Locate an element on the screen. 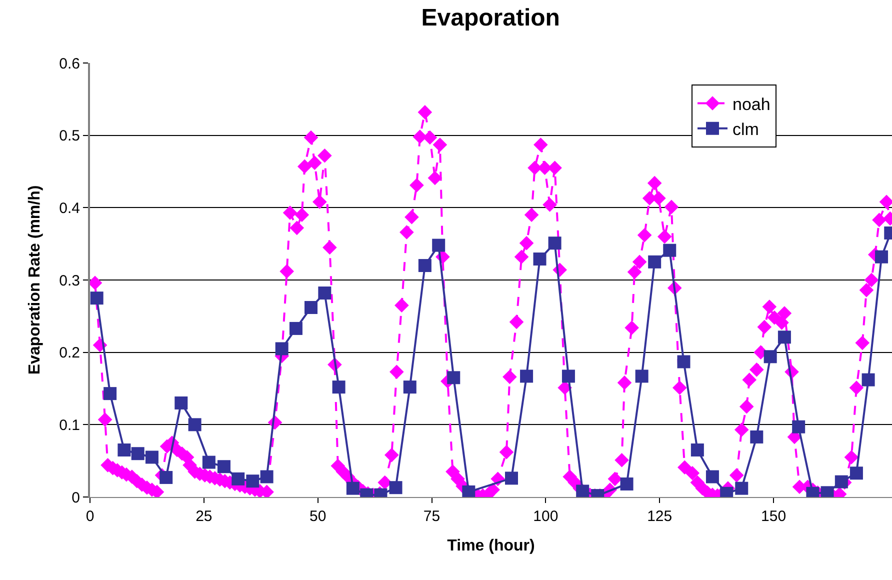  y-tick-label: 0 is located at coordinates (76, 497).